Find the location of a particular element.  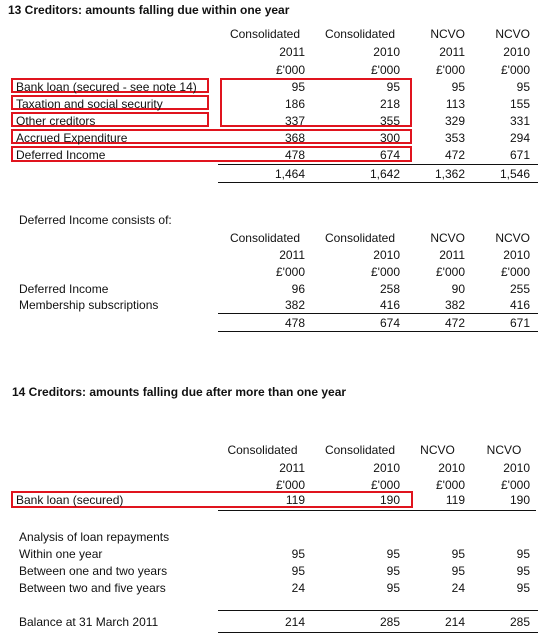

row-label: Membership subscriptions is located at coordinates (89, 305).